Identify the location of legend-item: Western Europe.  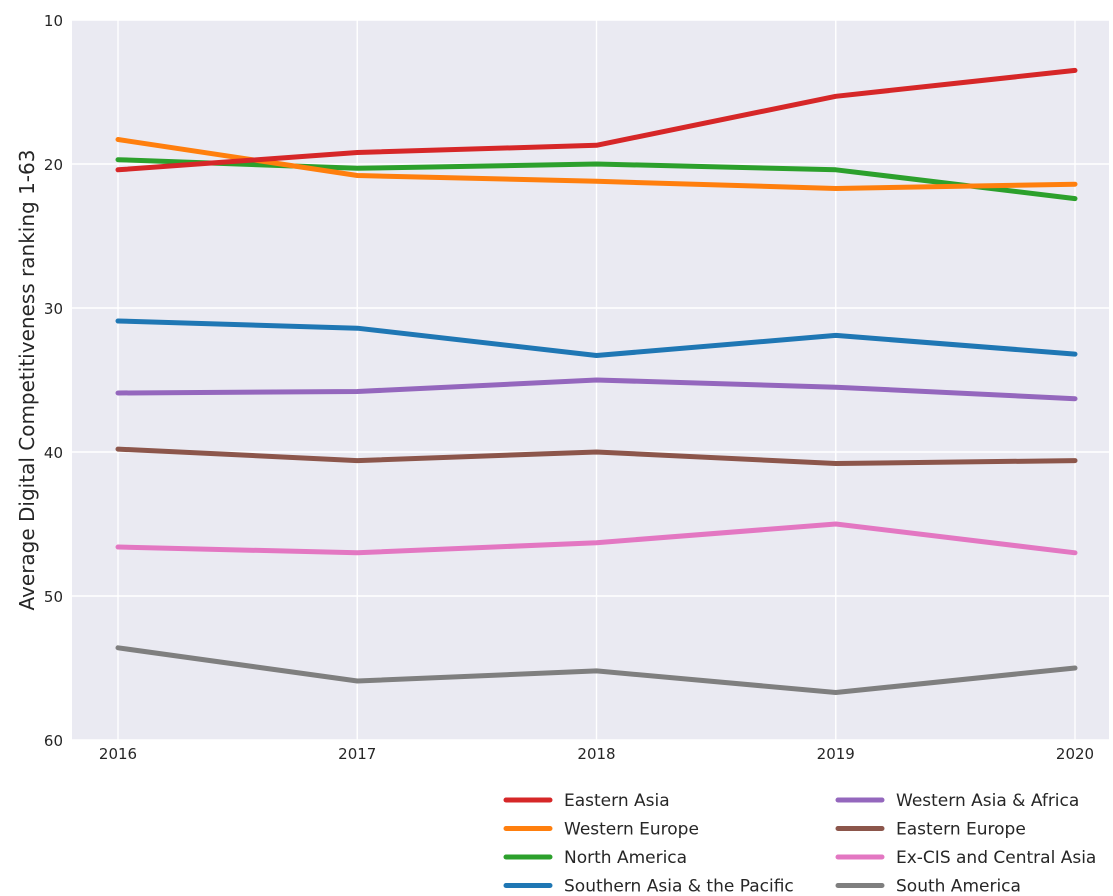
(601, 830).